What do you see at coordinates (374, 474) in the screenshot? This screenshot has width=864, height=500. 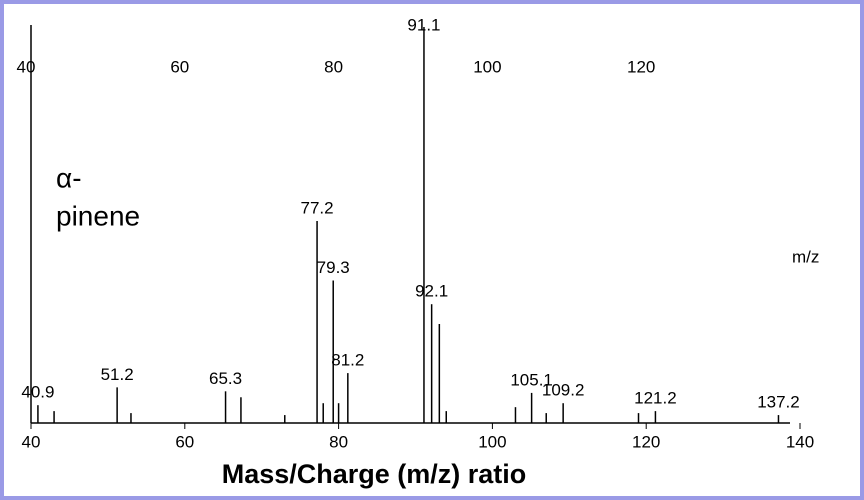 I see `x-axis-title: Mass/Charge (m/z) ratio` at bounding box center [374, 474].